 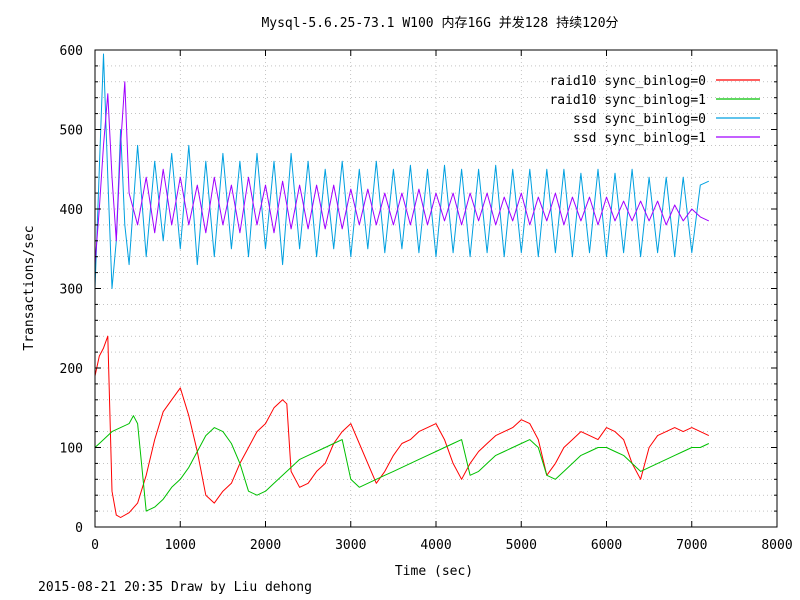 What do you see at coordinates (71, 449) in the screenshot?
I see `y-tick-label: 100` at bounding box center [71, 449].